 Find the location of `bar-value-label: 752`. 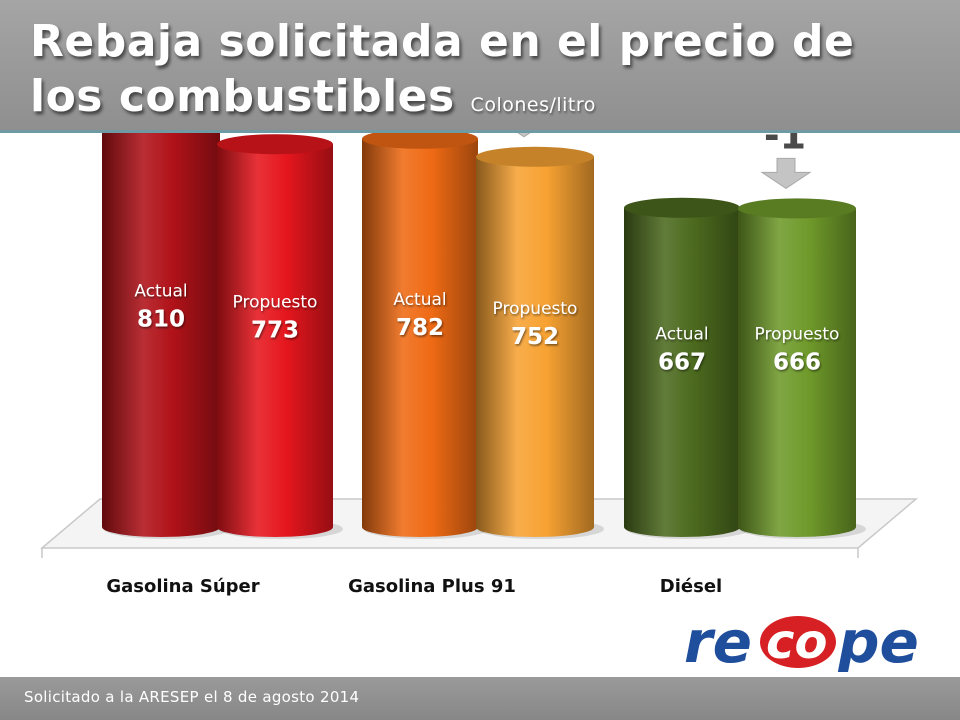

bar-value-label: 752 is located at coordinates (535, 337).